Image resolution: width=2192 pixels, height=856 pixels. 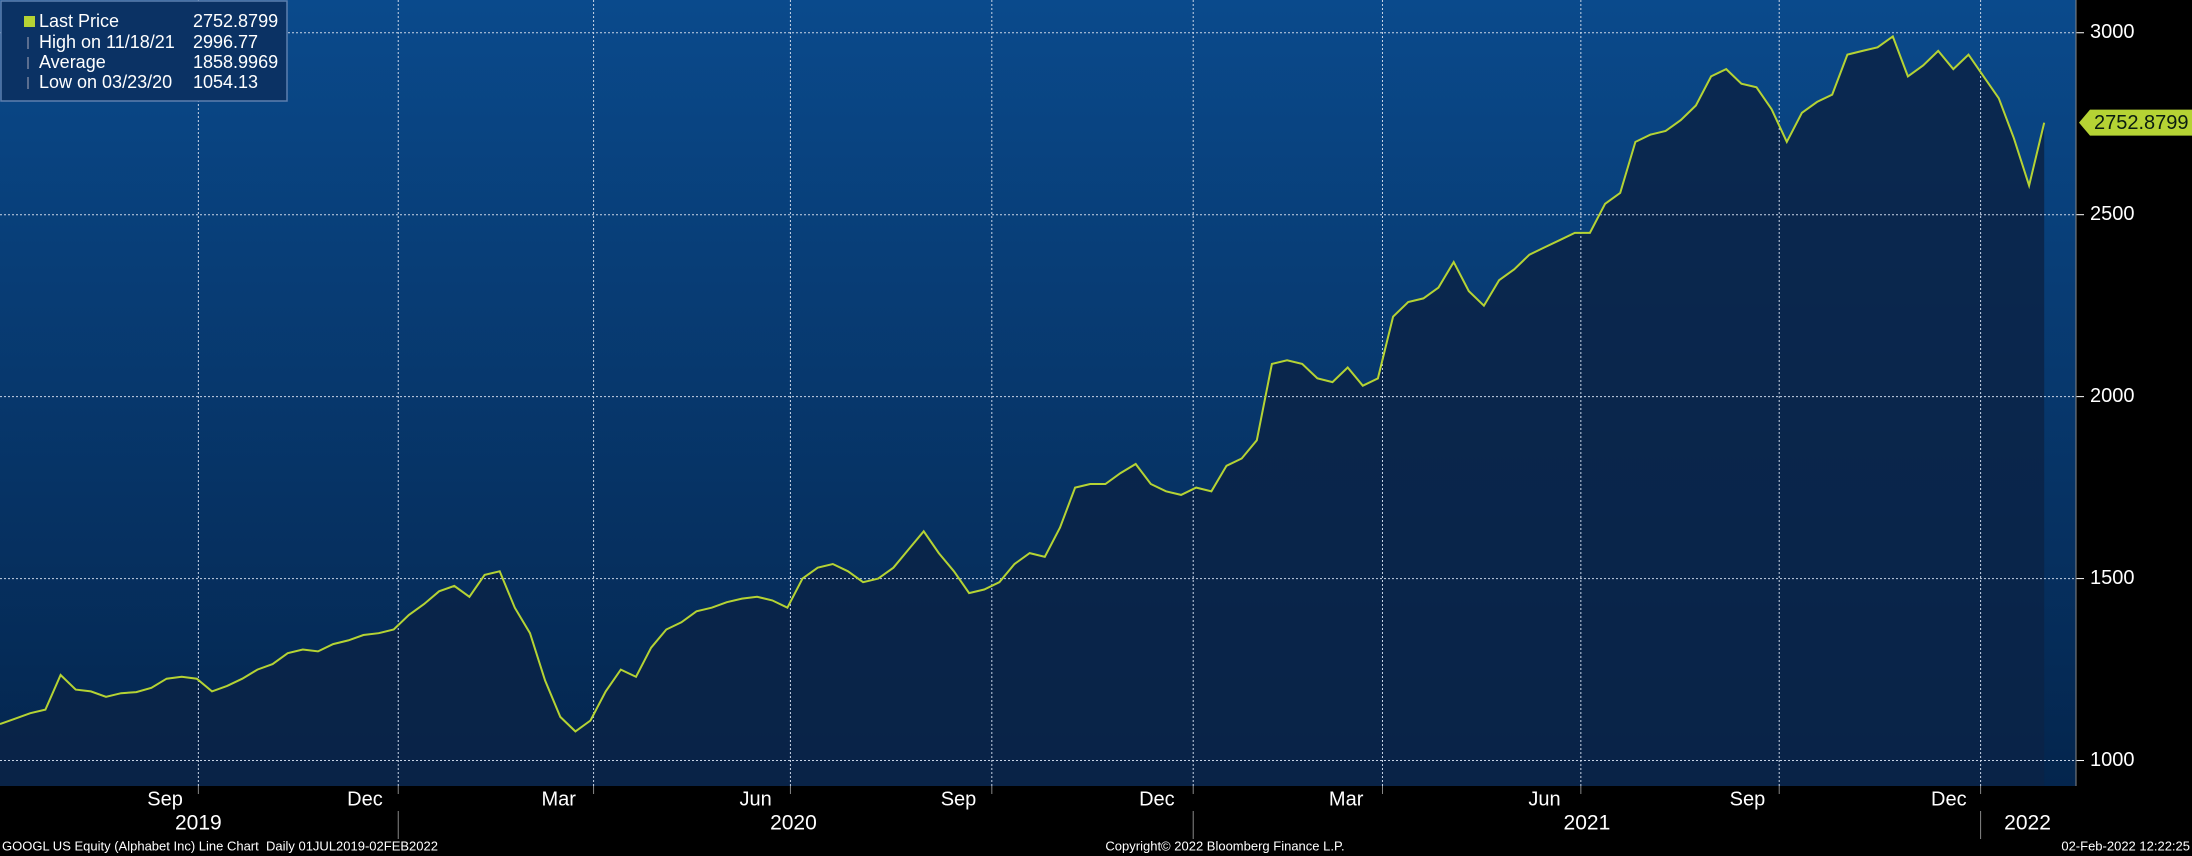 I want to click on legend-label: Average, so click(x=72, y=62).